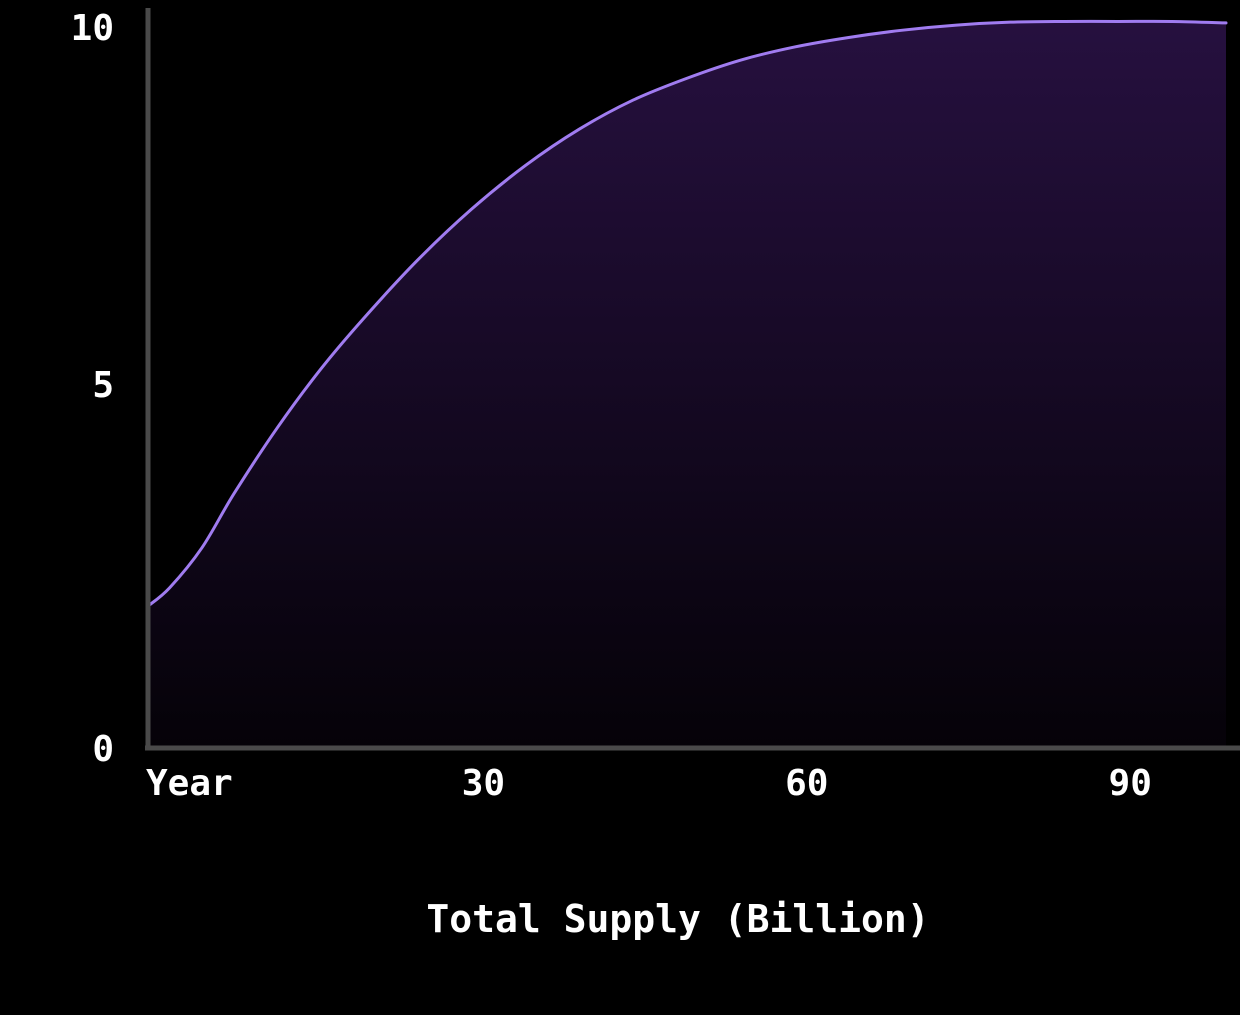  Describe the element at coordinates (1130, 783) in the screenshot. I see `x-tick-label: 90` at that location.